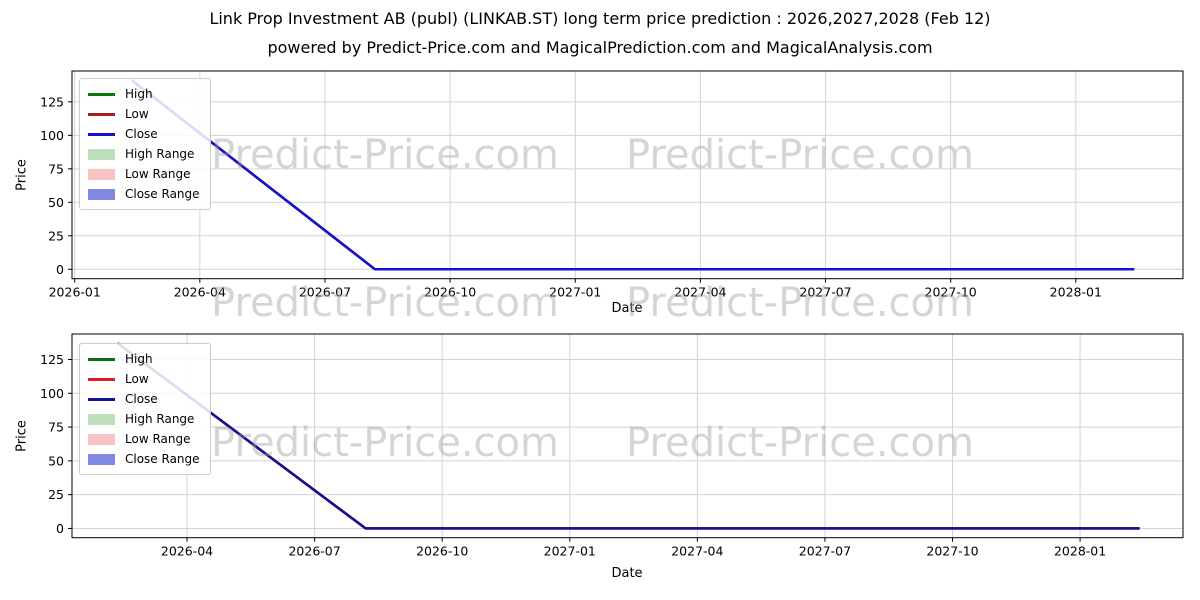 This screenshot has width=1200, height=600. Describe the element at coordinates (52, 101) in the screenshot. I see `top-y-tick-label: 125` at that location.